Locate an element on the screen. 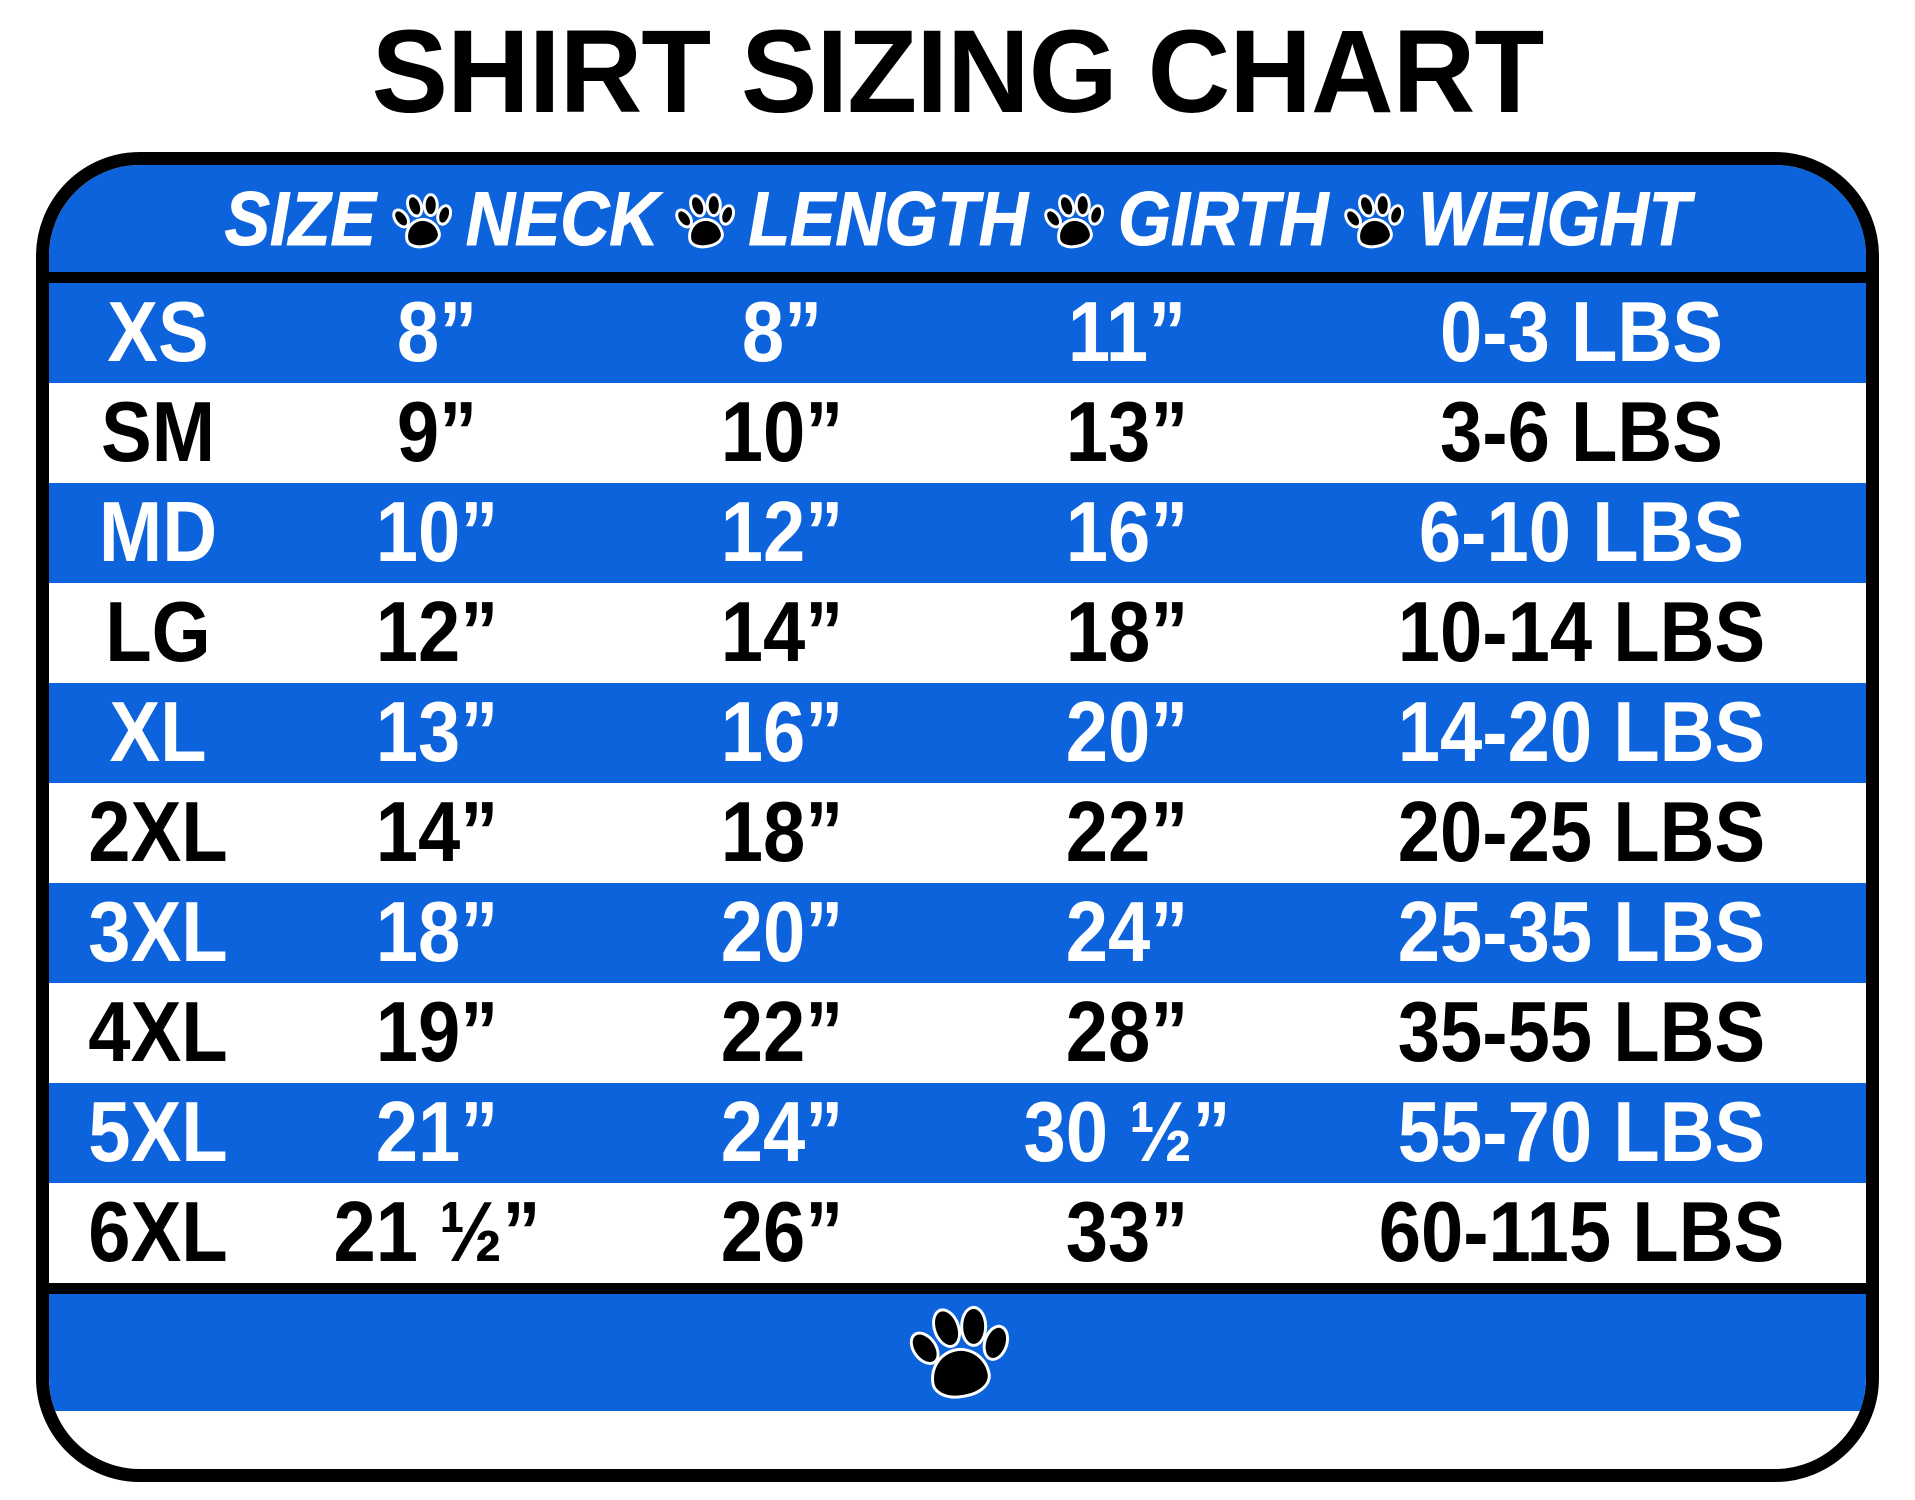 This screenshot has height=1500, width=1915. cell-neck: 10” is located at coordinates (437, 532).